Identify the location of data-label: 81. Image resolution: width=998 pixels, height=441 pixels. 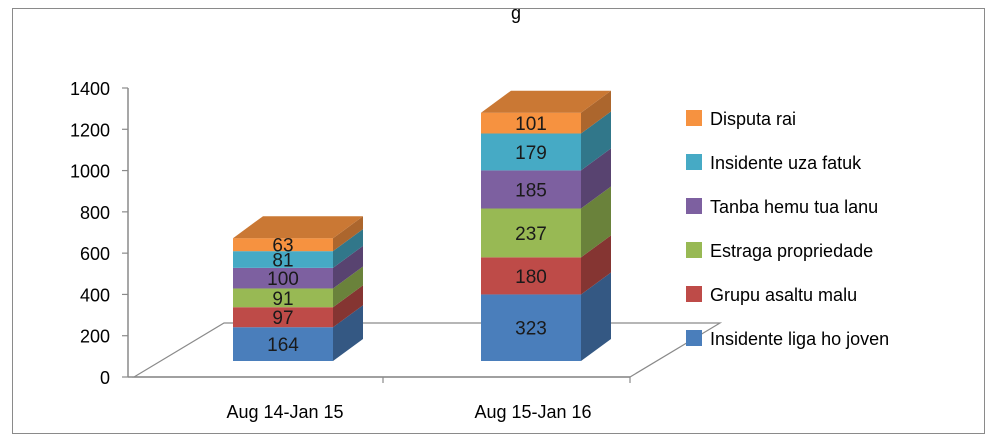
(282, 261).